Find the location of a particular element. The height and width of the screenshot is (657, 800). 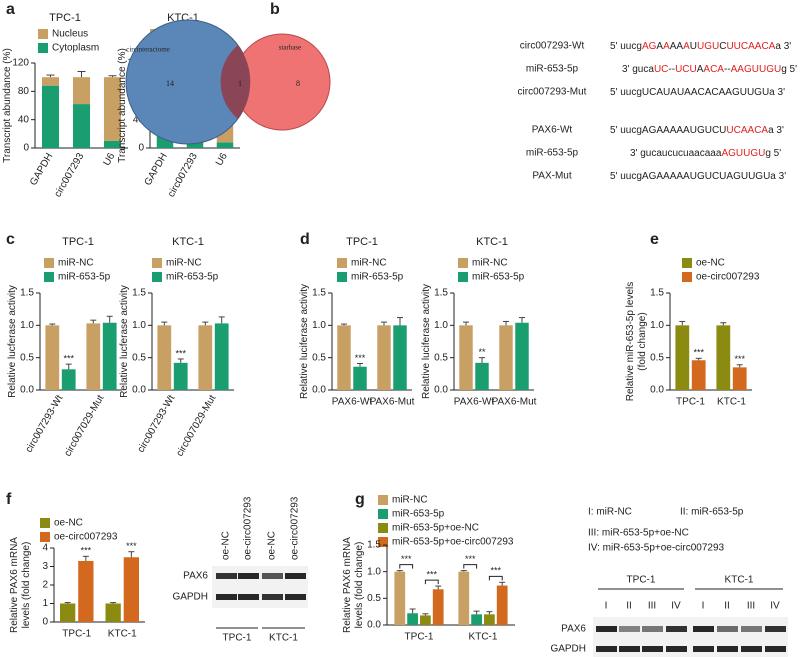

sequence-part: A is located at coordinates (686, 46).